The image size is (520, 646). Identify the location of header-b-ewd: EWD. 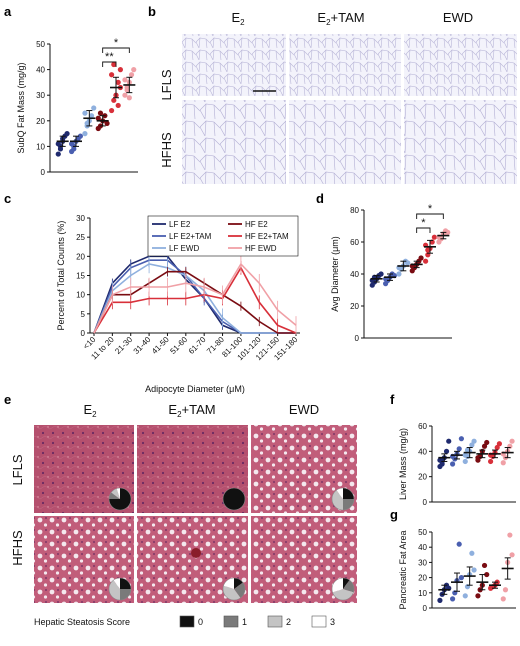
(458, 17).